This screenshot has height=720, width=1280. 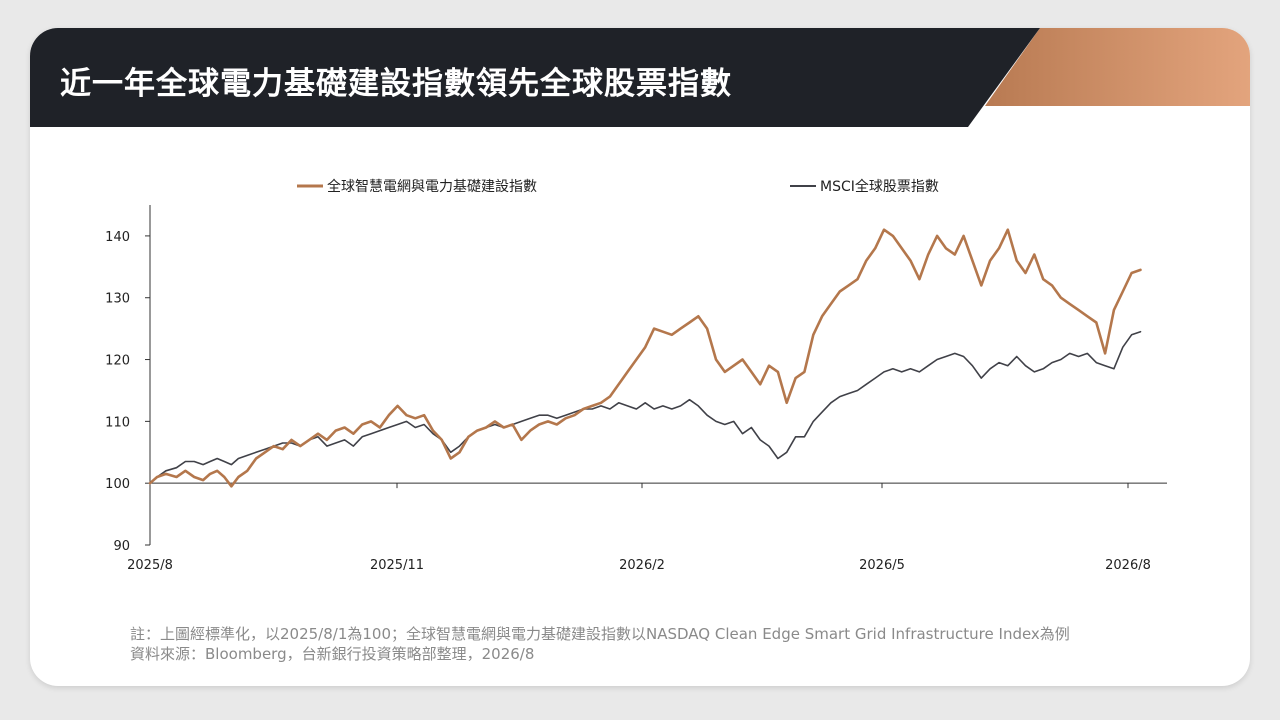 I want to click on header-dark-band, so click(x=535, y=77).